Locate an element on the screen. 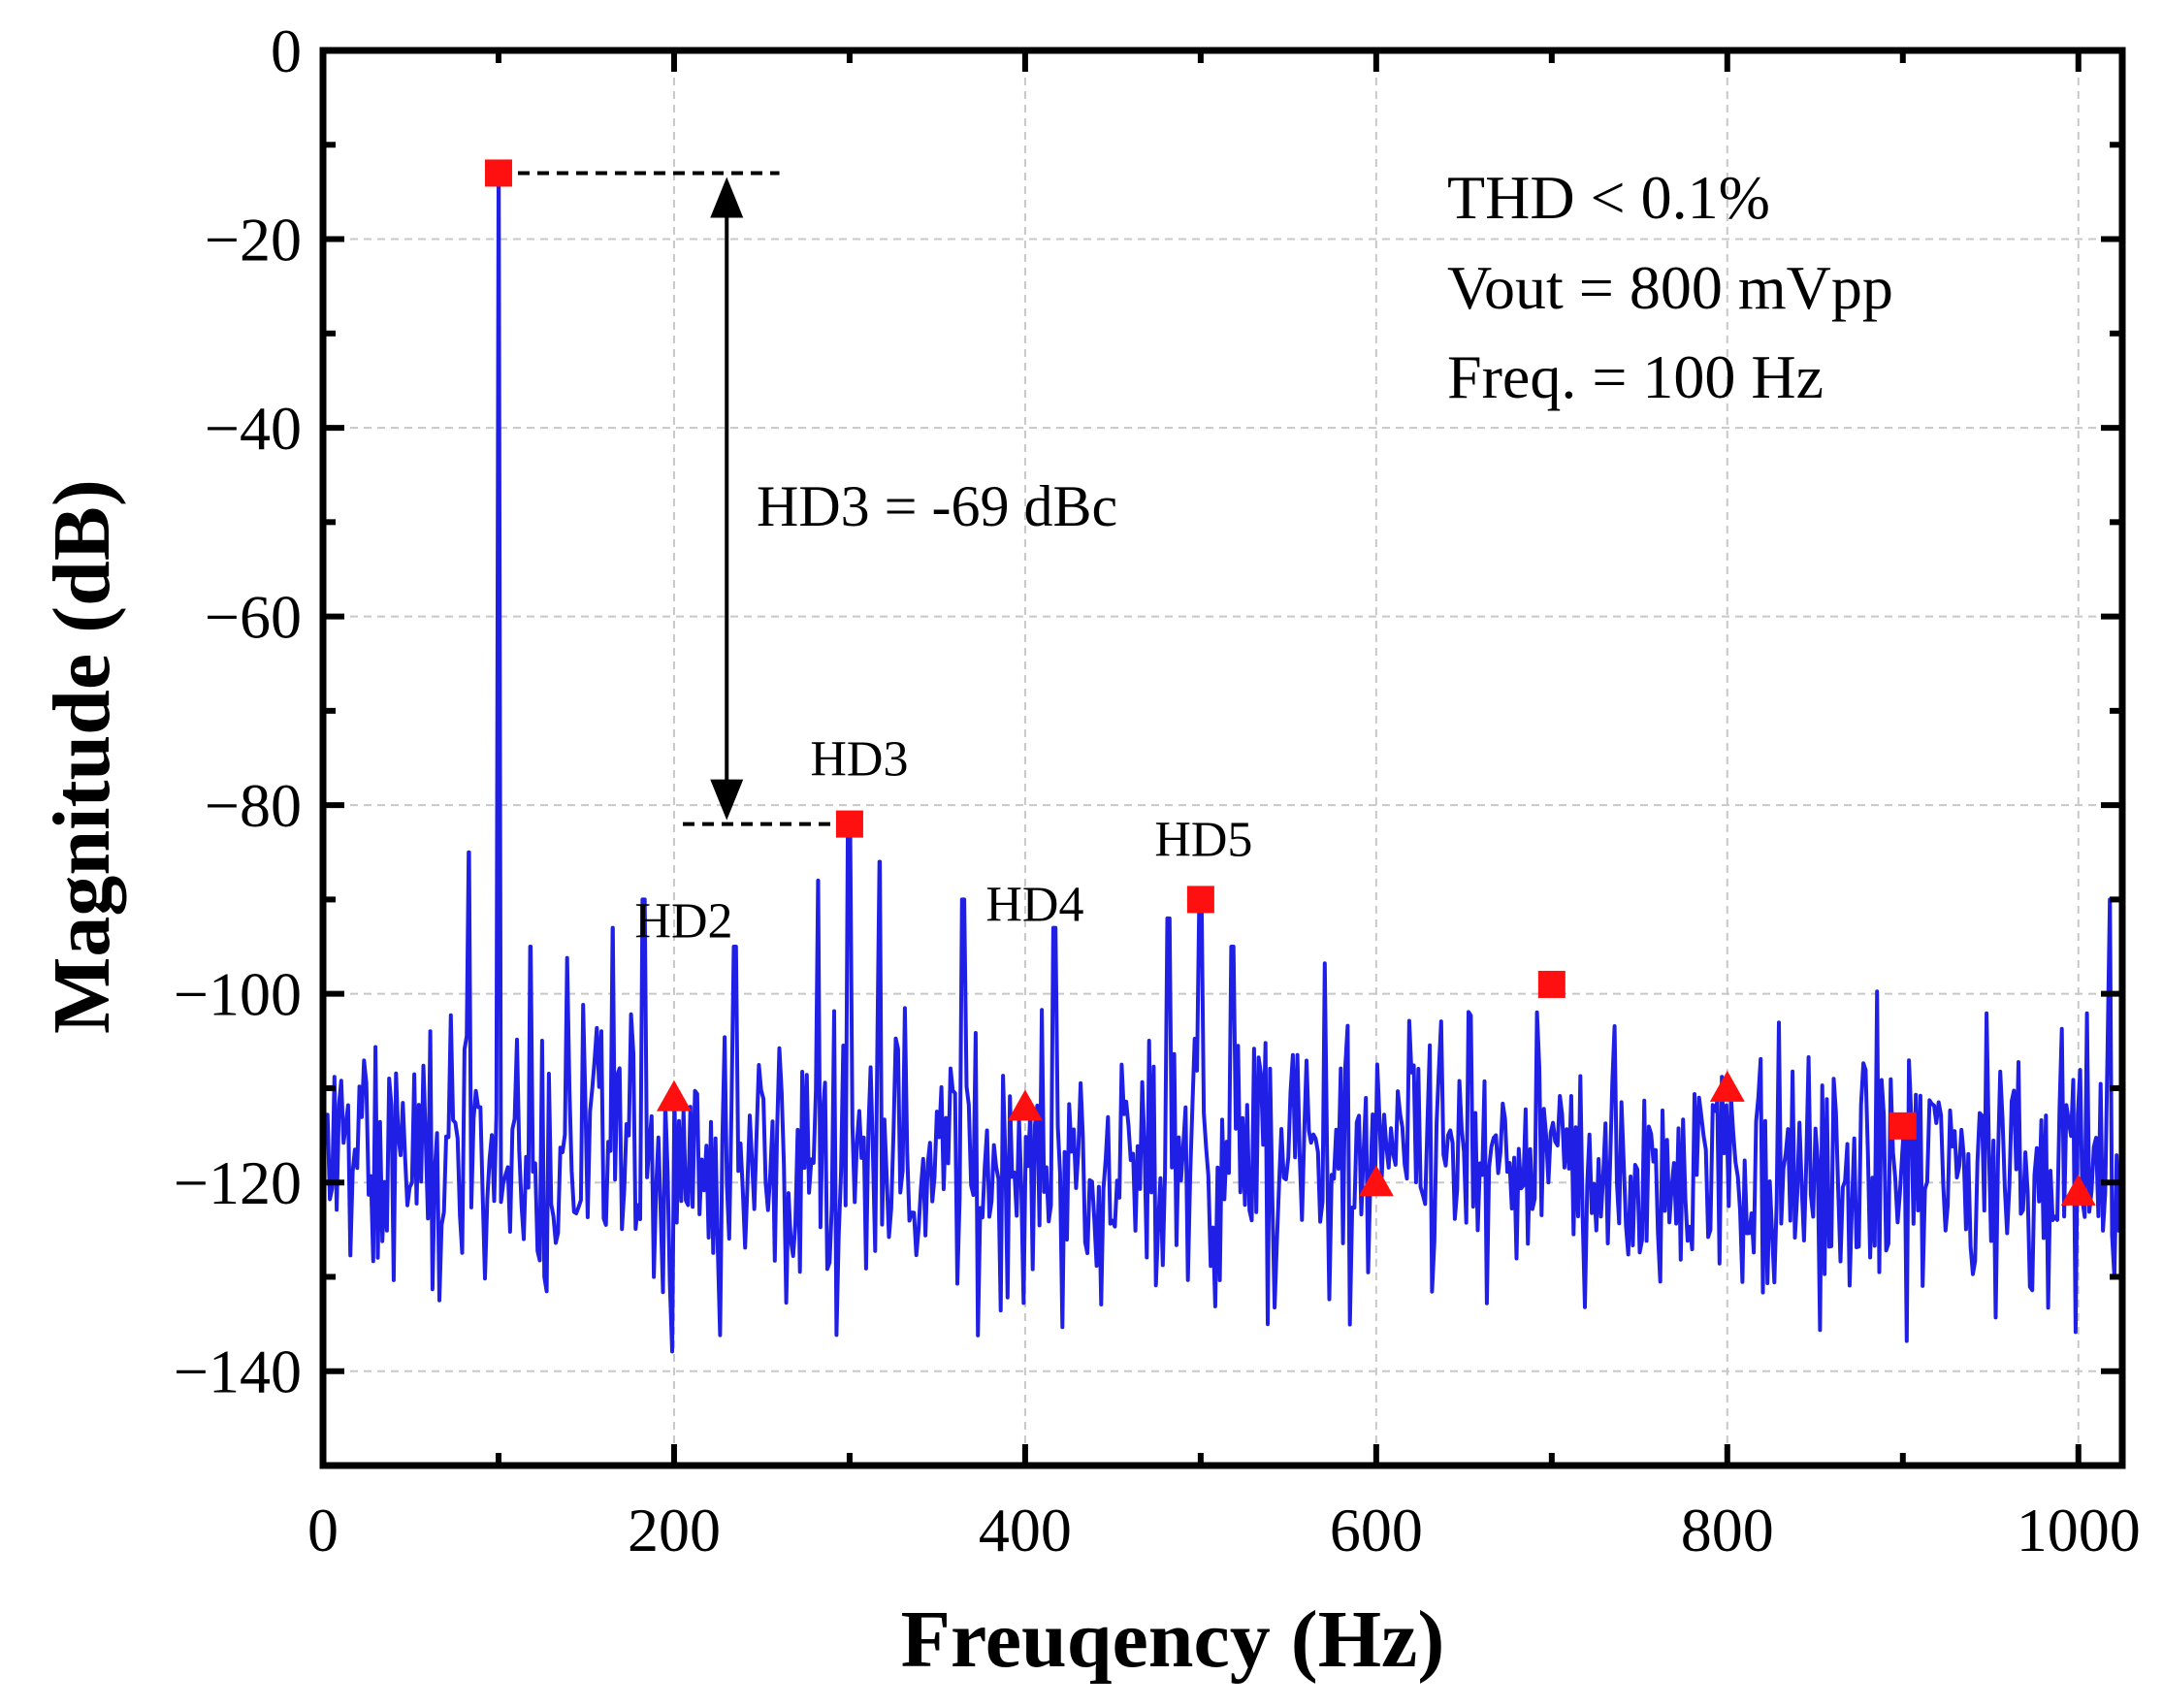  harmonic-label: HD2 is located at coordinates (683, 922).